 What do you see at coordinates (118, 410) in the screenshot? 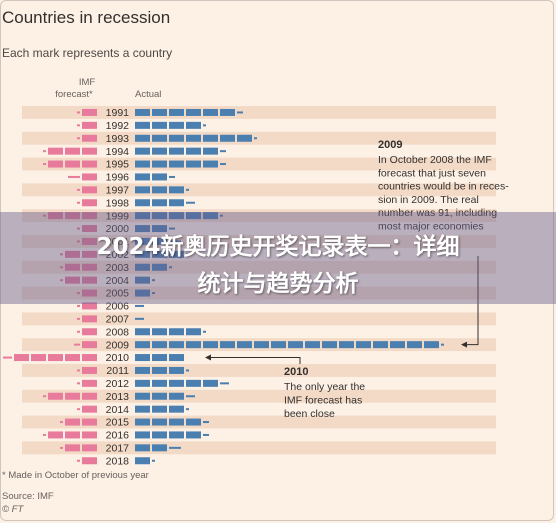
I see `year-label: 2014` at bounding box center [118, 410].